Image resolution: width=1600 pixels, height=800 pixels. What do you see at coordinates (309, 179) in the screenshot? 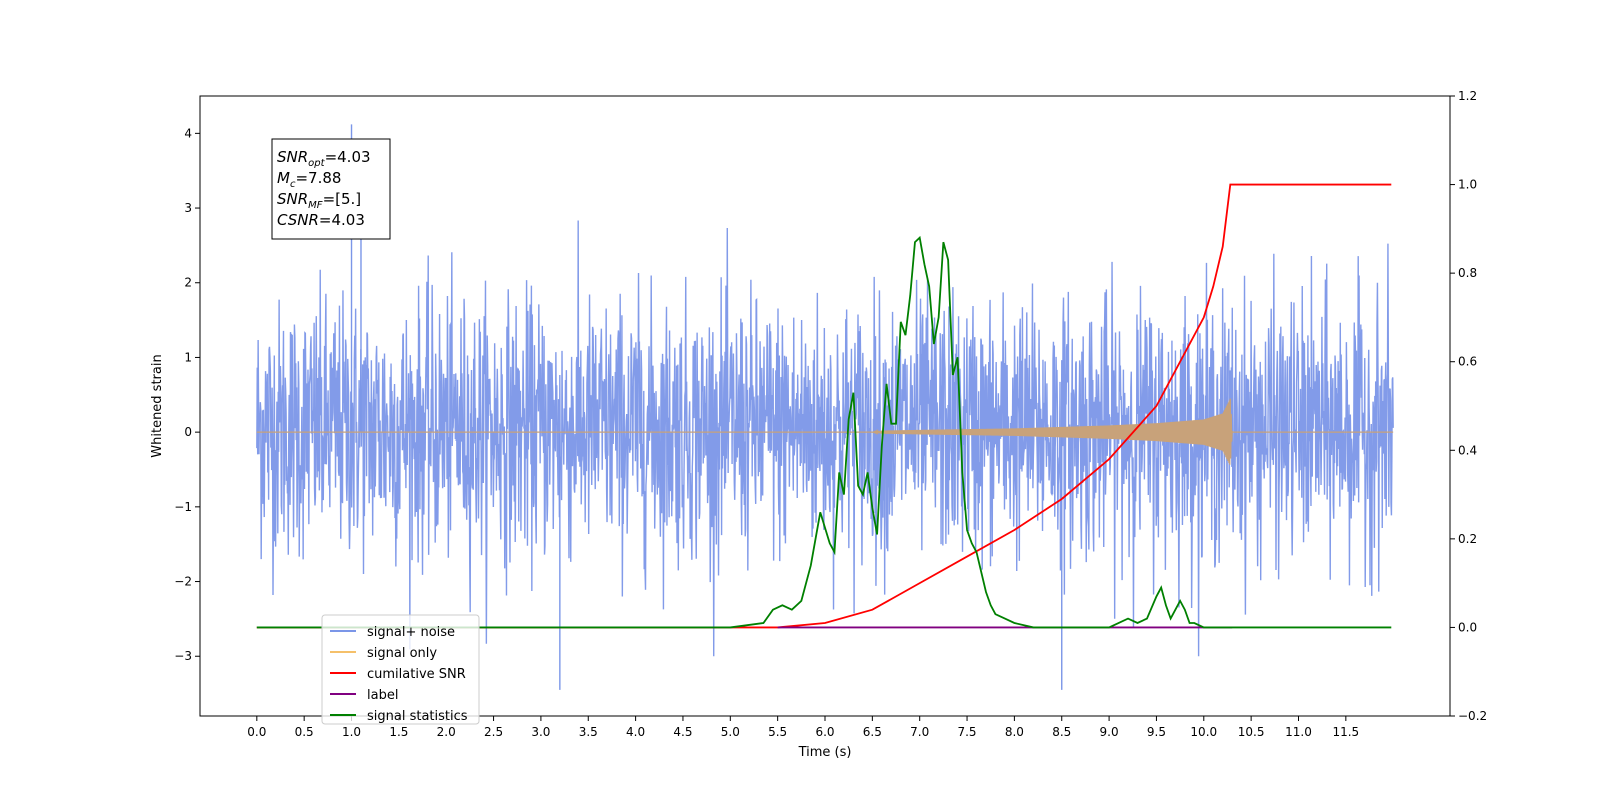
I see `annotation-line: Mc=7.88` at bounding box center [309, 179].